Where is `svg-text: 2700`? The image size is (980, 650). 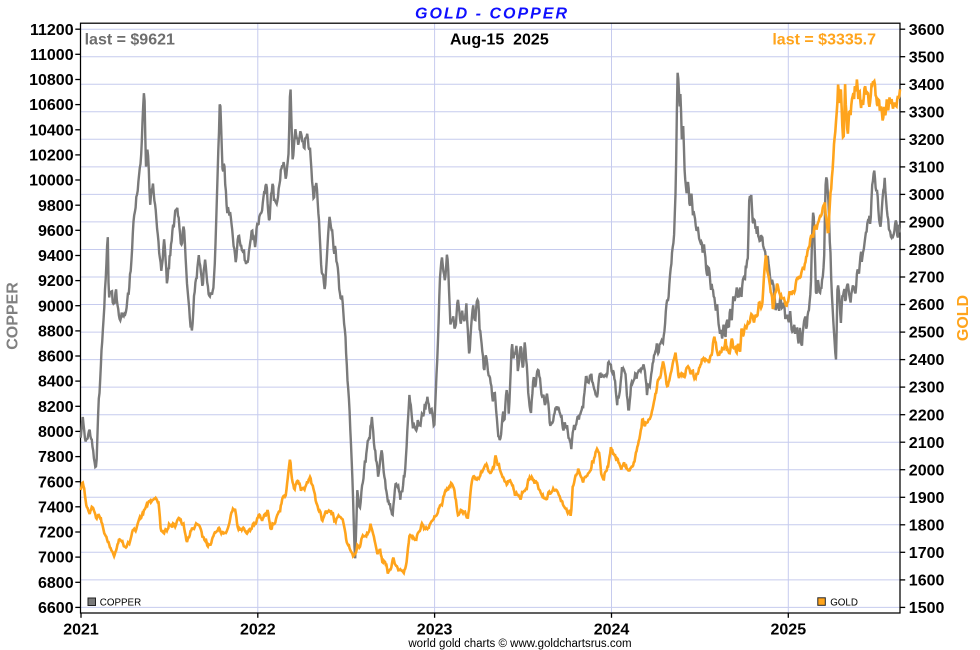
svg-text: 2700 is located at coordinates (927, 278).